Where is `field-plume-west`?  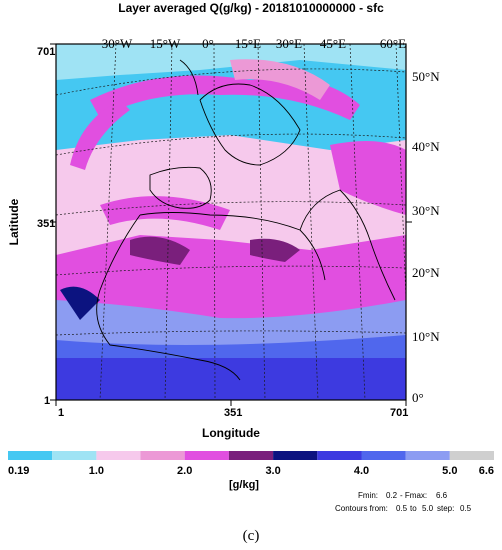 field-plume-west is located at coordinates (100, 135).